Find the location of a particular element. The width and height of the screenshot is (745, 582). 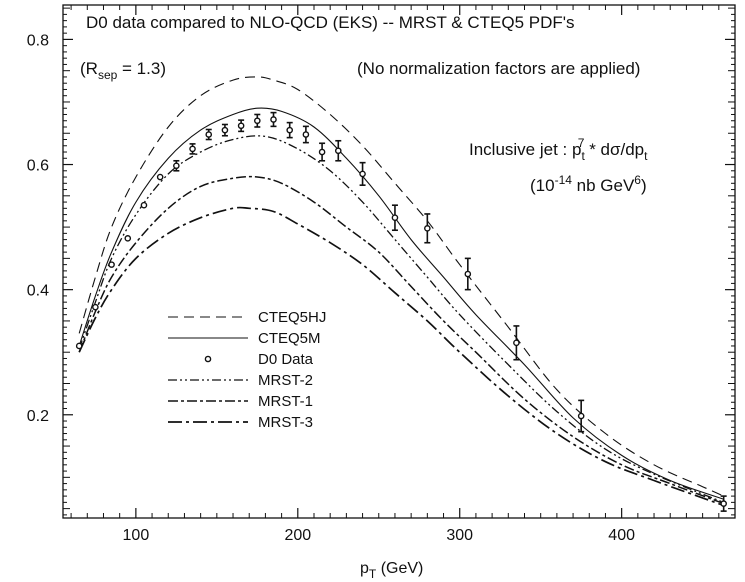

y-tick-label: 0.2 is located at coordinates (38, 416).